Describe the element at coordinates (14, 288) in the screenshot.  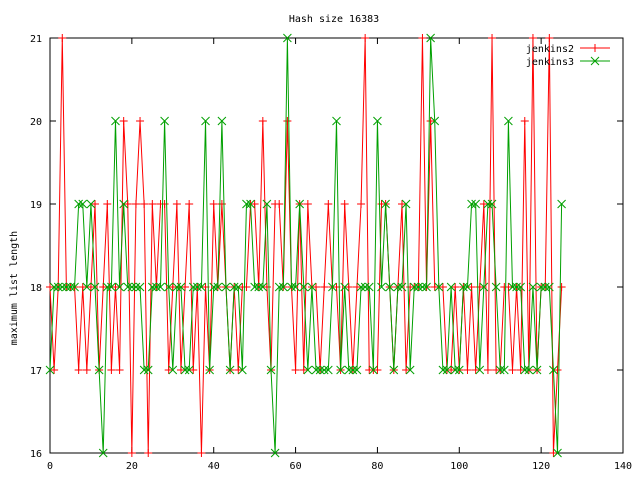
I see `y-axis-label: maximum list length` at that location.